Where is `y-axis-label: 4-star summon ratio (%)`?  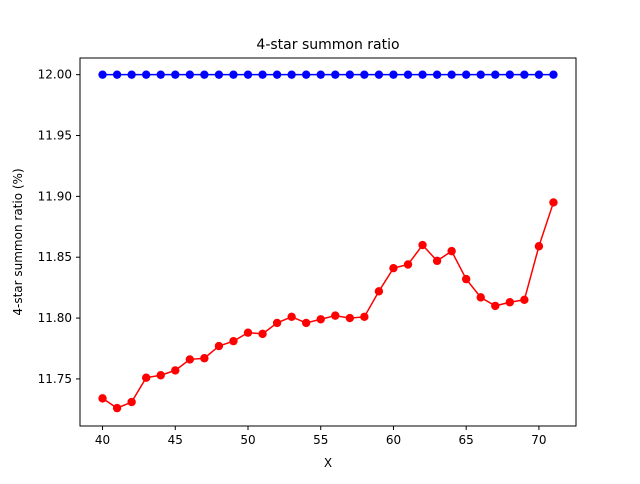 y-axis-label: 4-star summon ratio (%) is located at coordinates (18, 241).